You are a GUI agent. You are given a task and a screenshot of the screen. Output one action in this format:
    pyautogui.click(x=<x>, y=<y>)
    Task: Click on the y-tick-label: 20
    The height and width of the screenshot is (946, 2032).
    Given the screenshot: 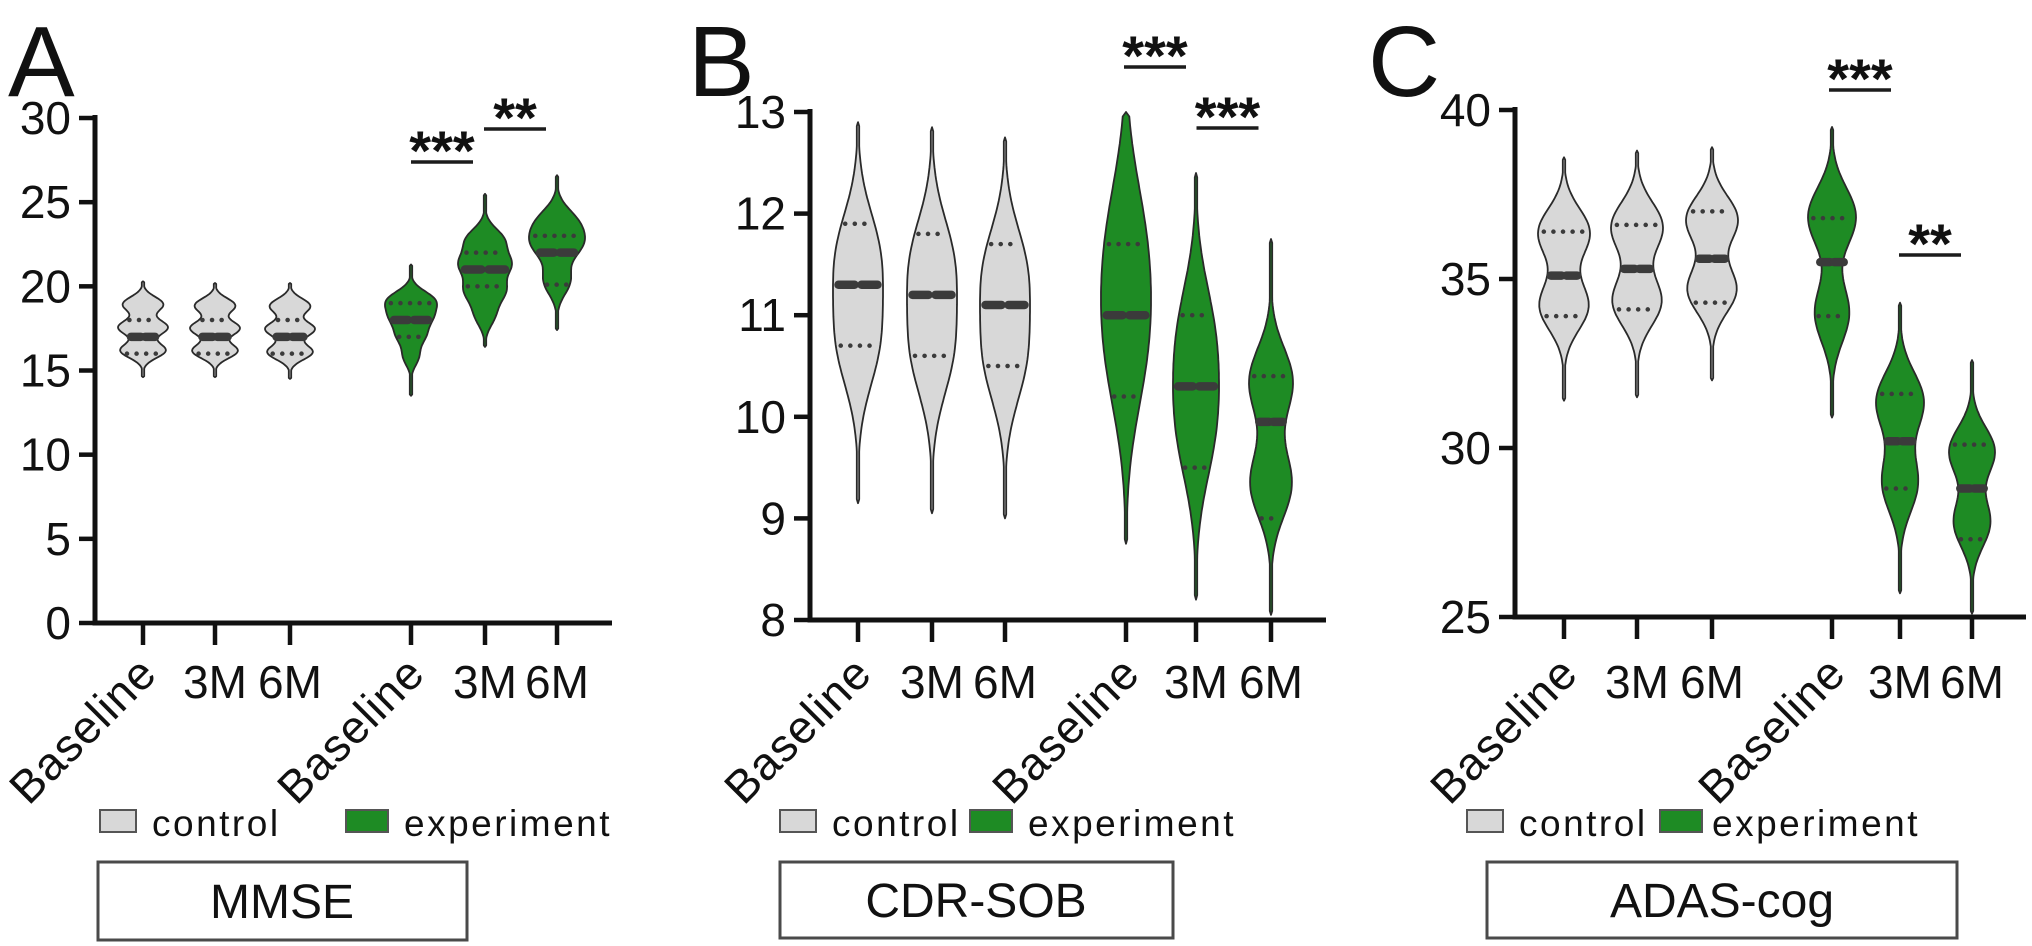 What is the action you would take?
    pyautogui.click(x=45, y=286)
    